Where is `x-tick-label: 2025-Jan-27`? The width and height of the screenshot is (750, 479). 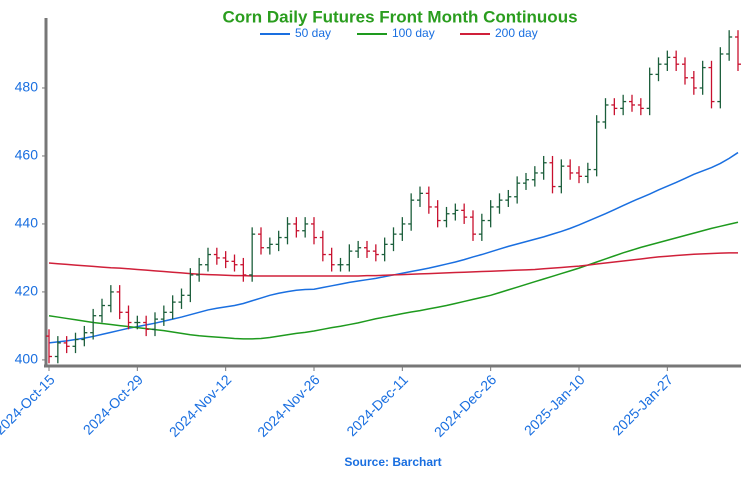 x-tick-label: 2025-Jan-27 is located at coordinates (642, 404).